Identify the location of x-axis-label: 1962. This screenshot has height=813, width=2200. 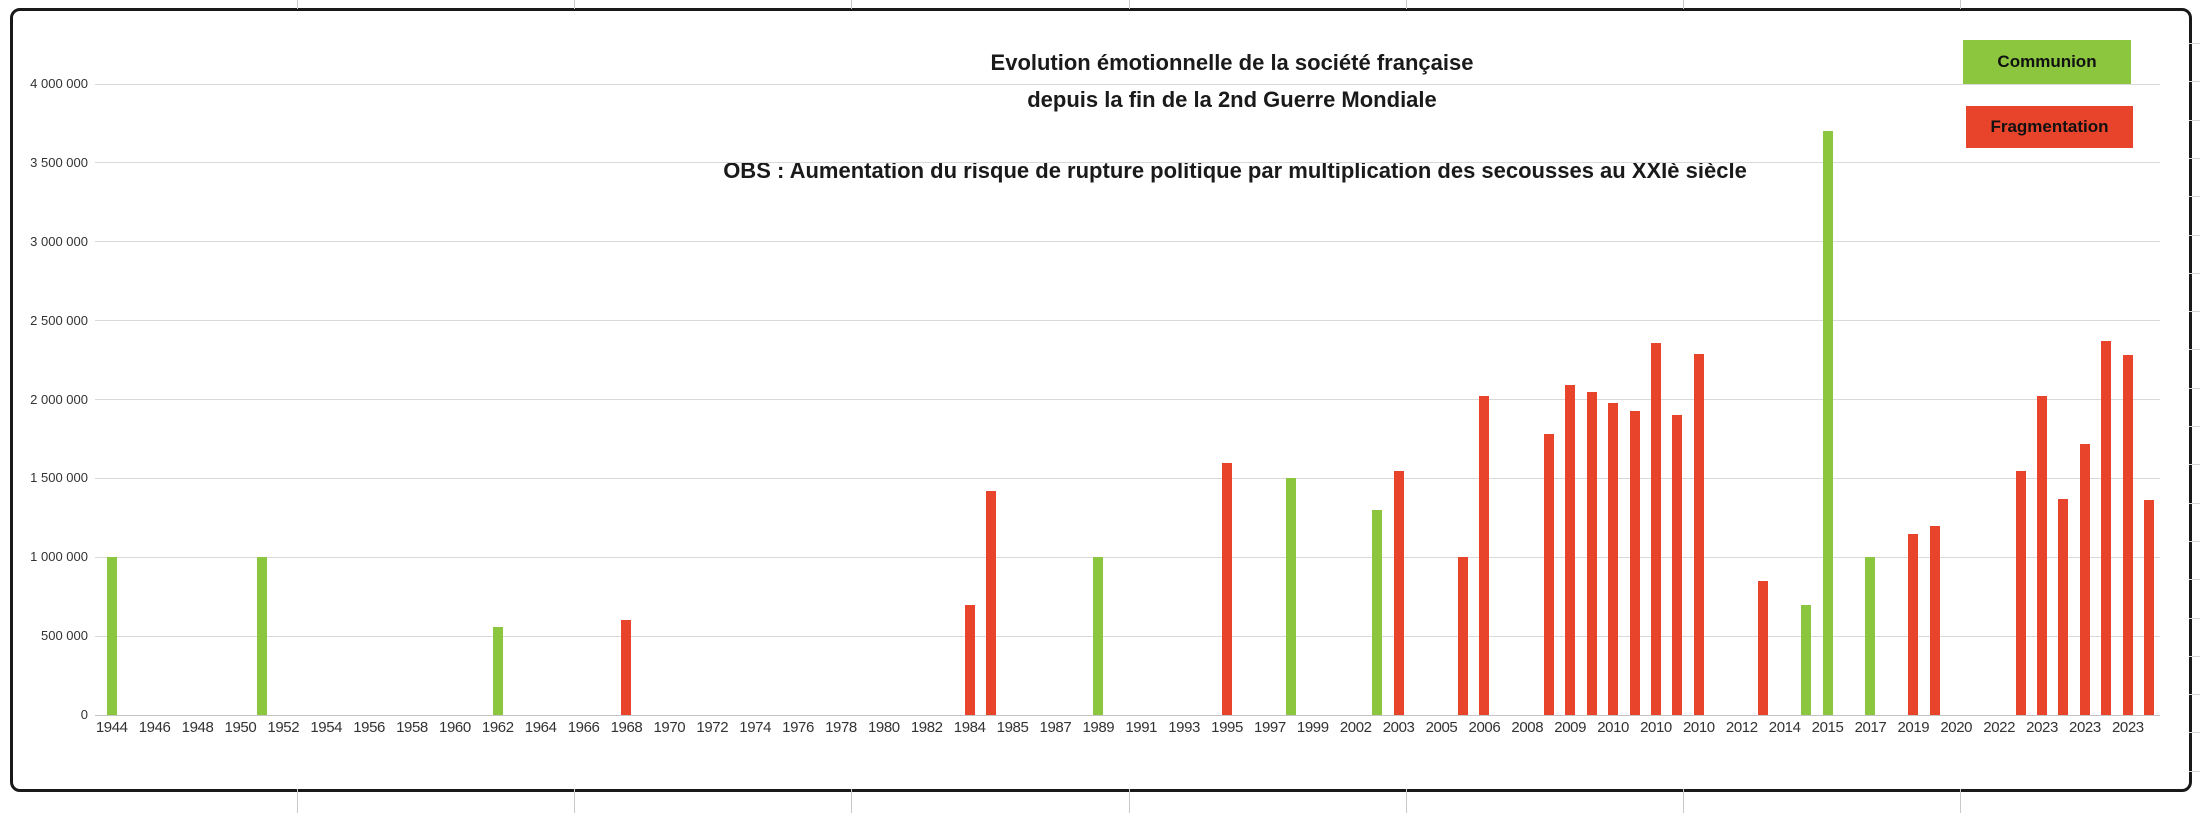
(497, 727).